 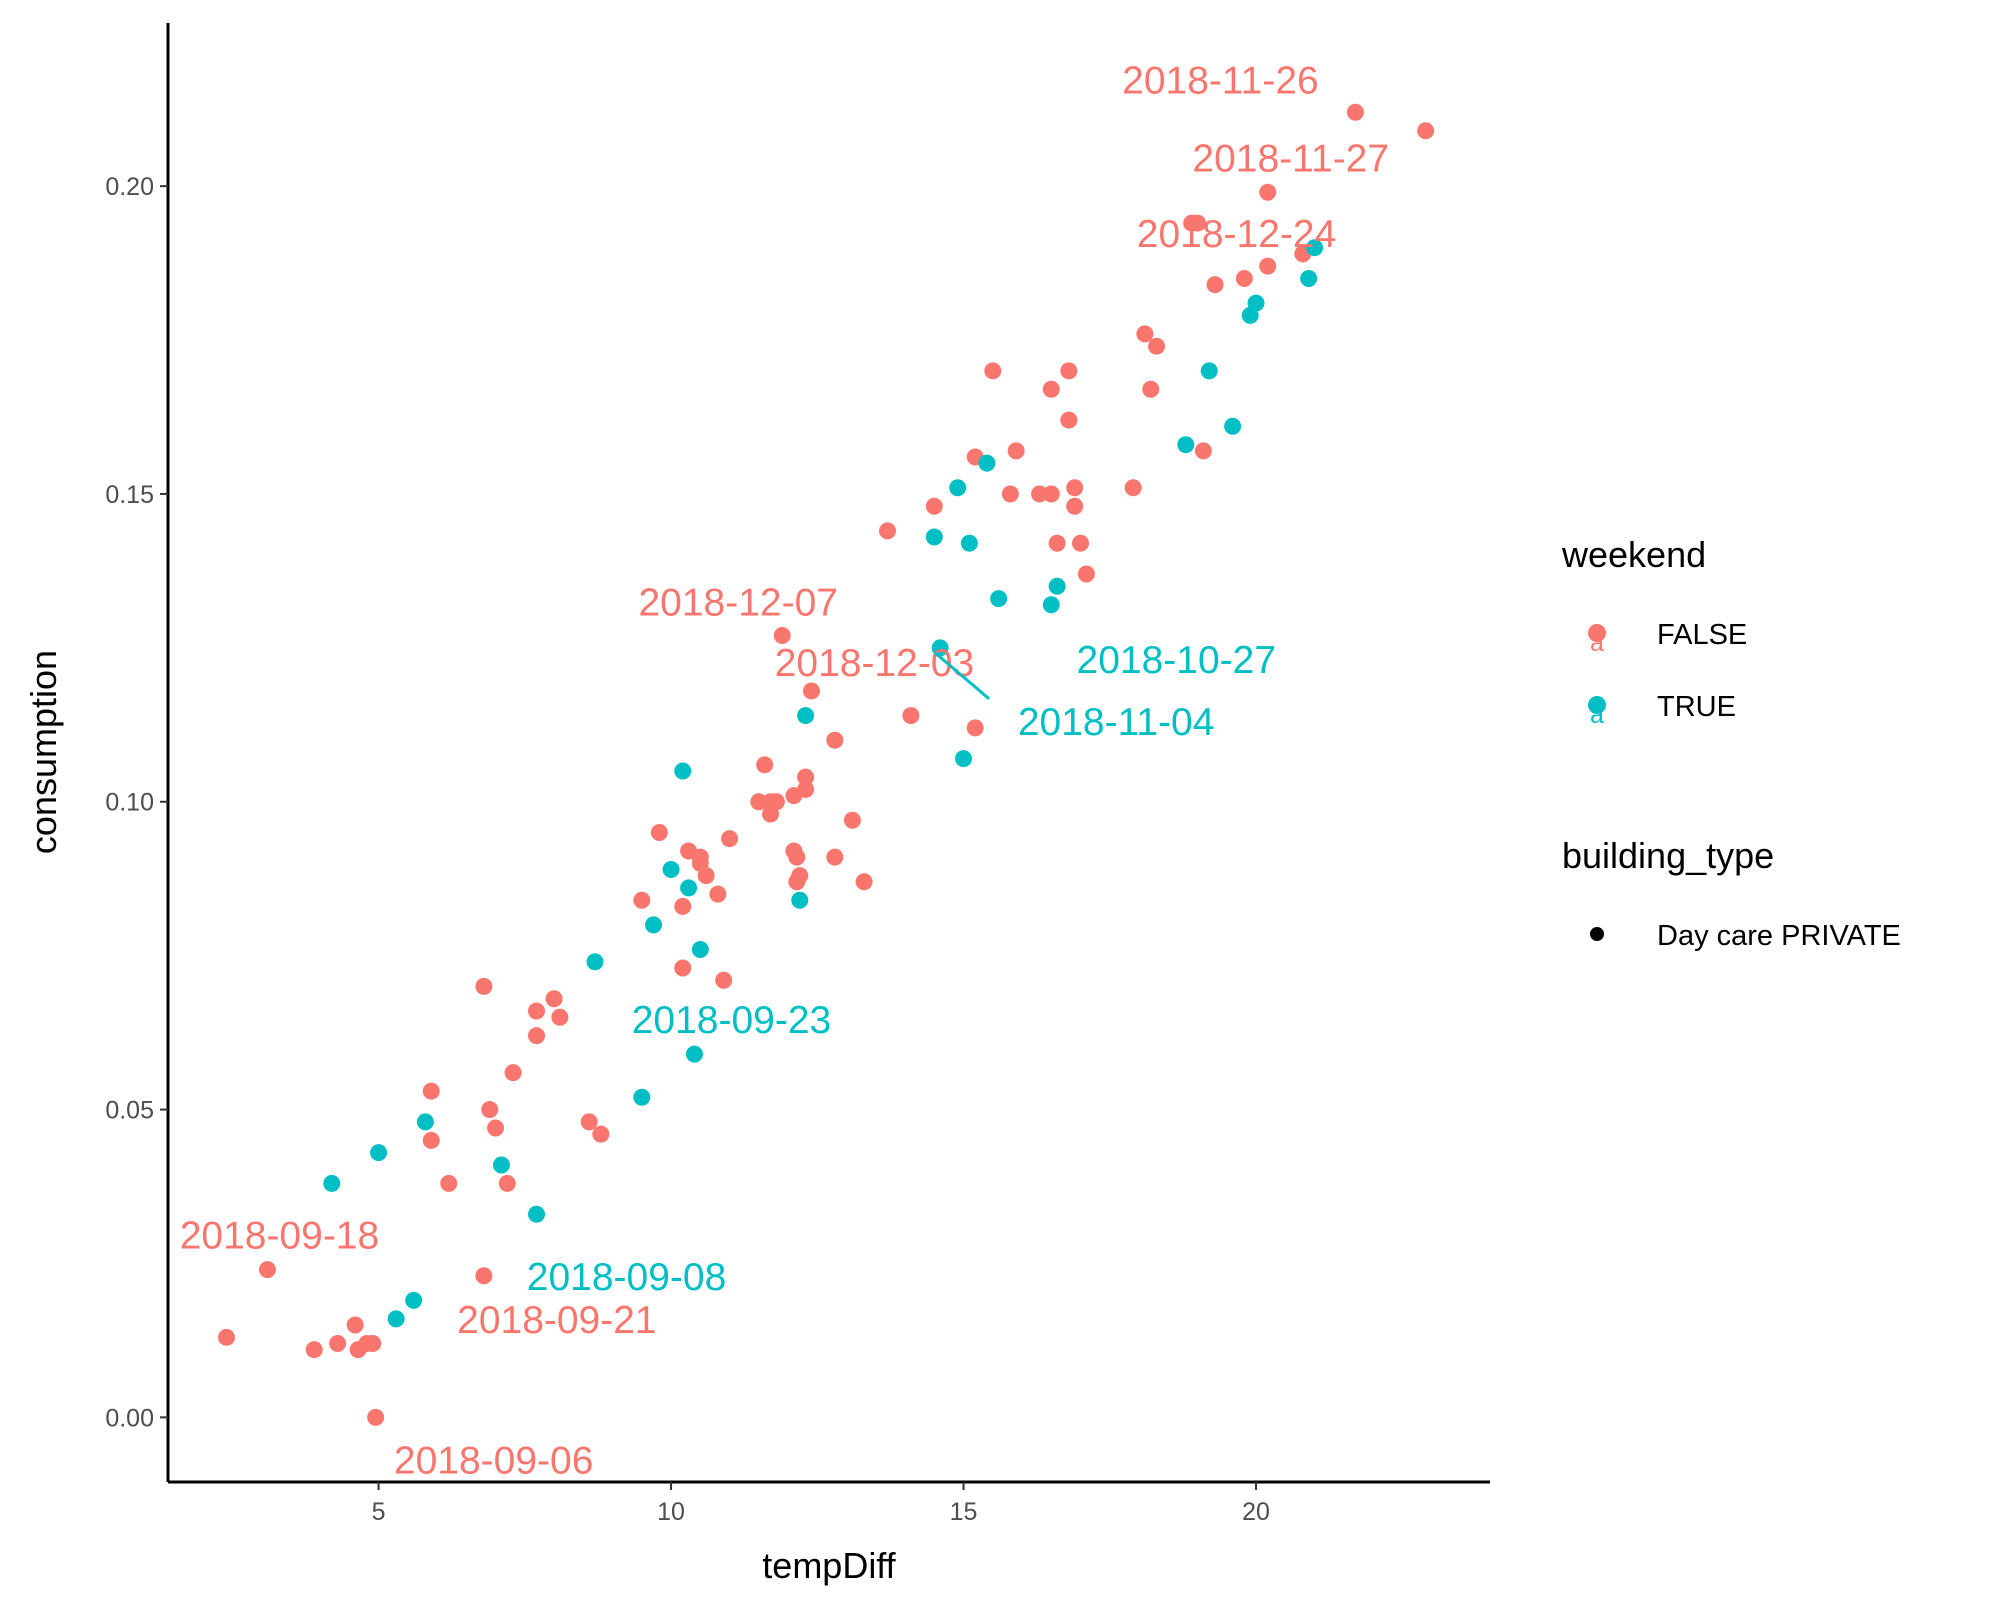 I want to click on y-tick-label: 0.10, so click(x=129, y=803).